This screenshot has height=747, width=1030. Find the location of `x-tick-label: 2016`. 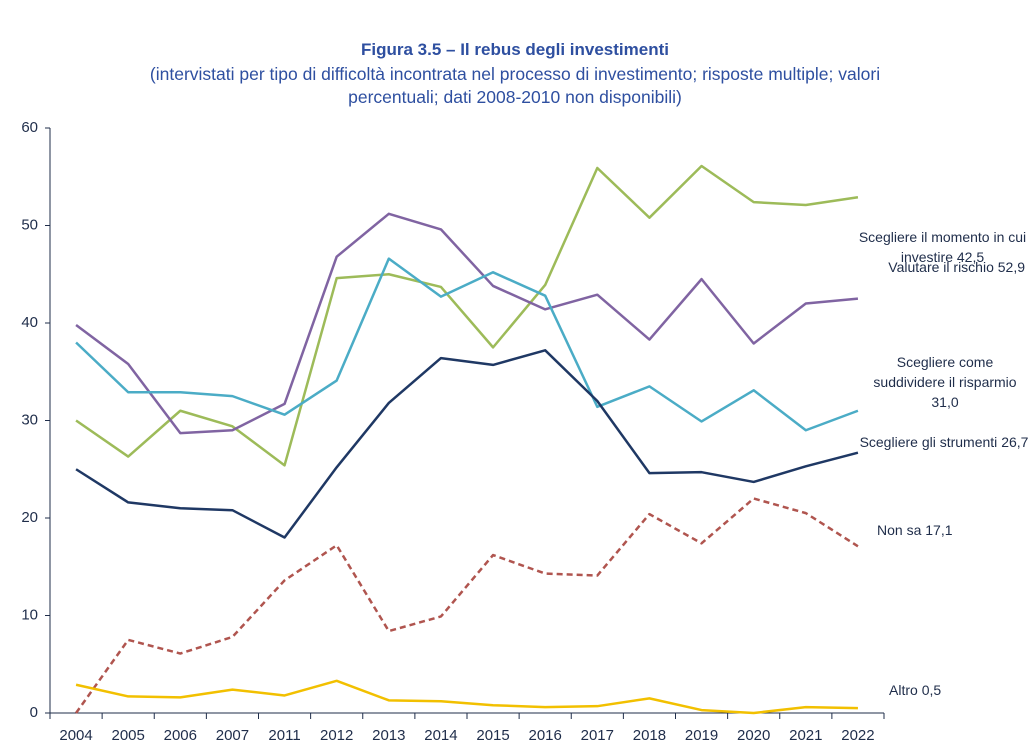

x-tick-label: 2016 is located at coordinates (545, 735).